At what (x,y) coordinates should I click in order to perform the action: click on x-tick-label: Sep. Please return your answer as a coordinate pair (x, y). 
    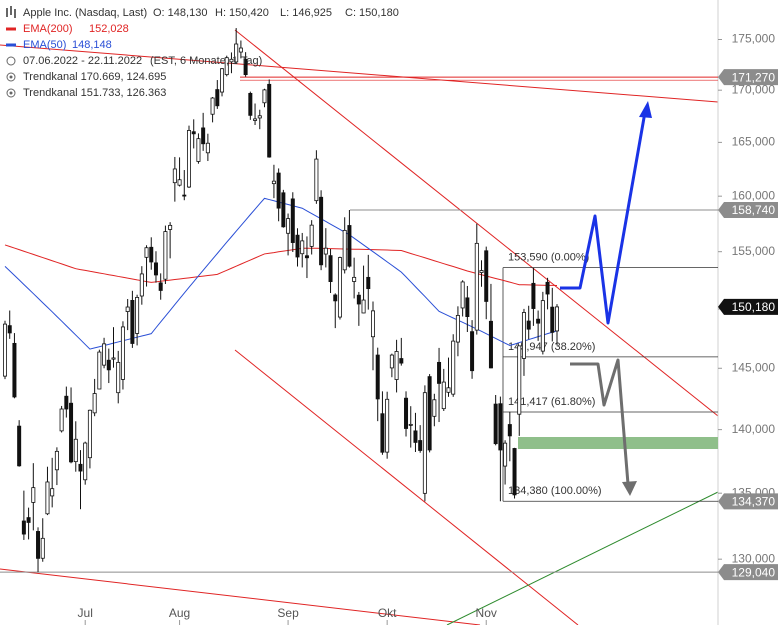
    Looking at the image, I should click on (288, 613).